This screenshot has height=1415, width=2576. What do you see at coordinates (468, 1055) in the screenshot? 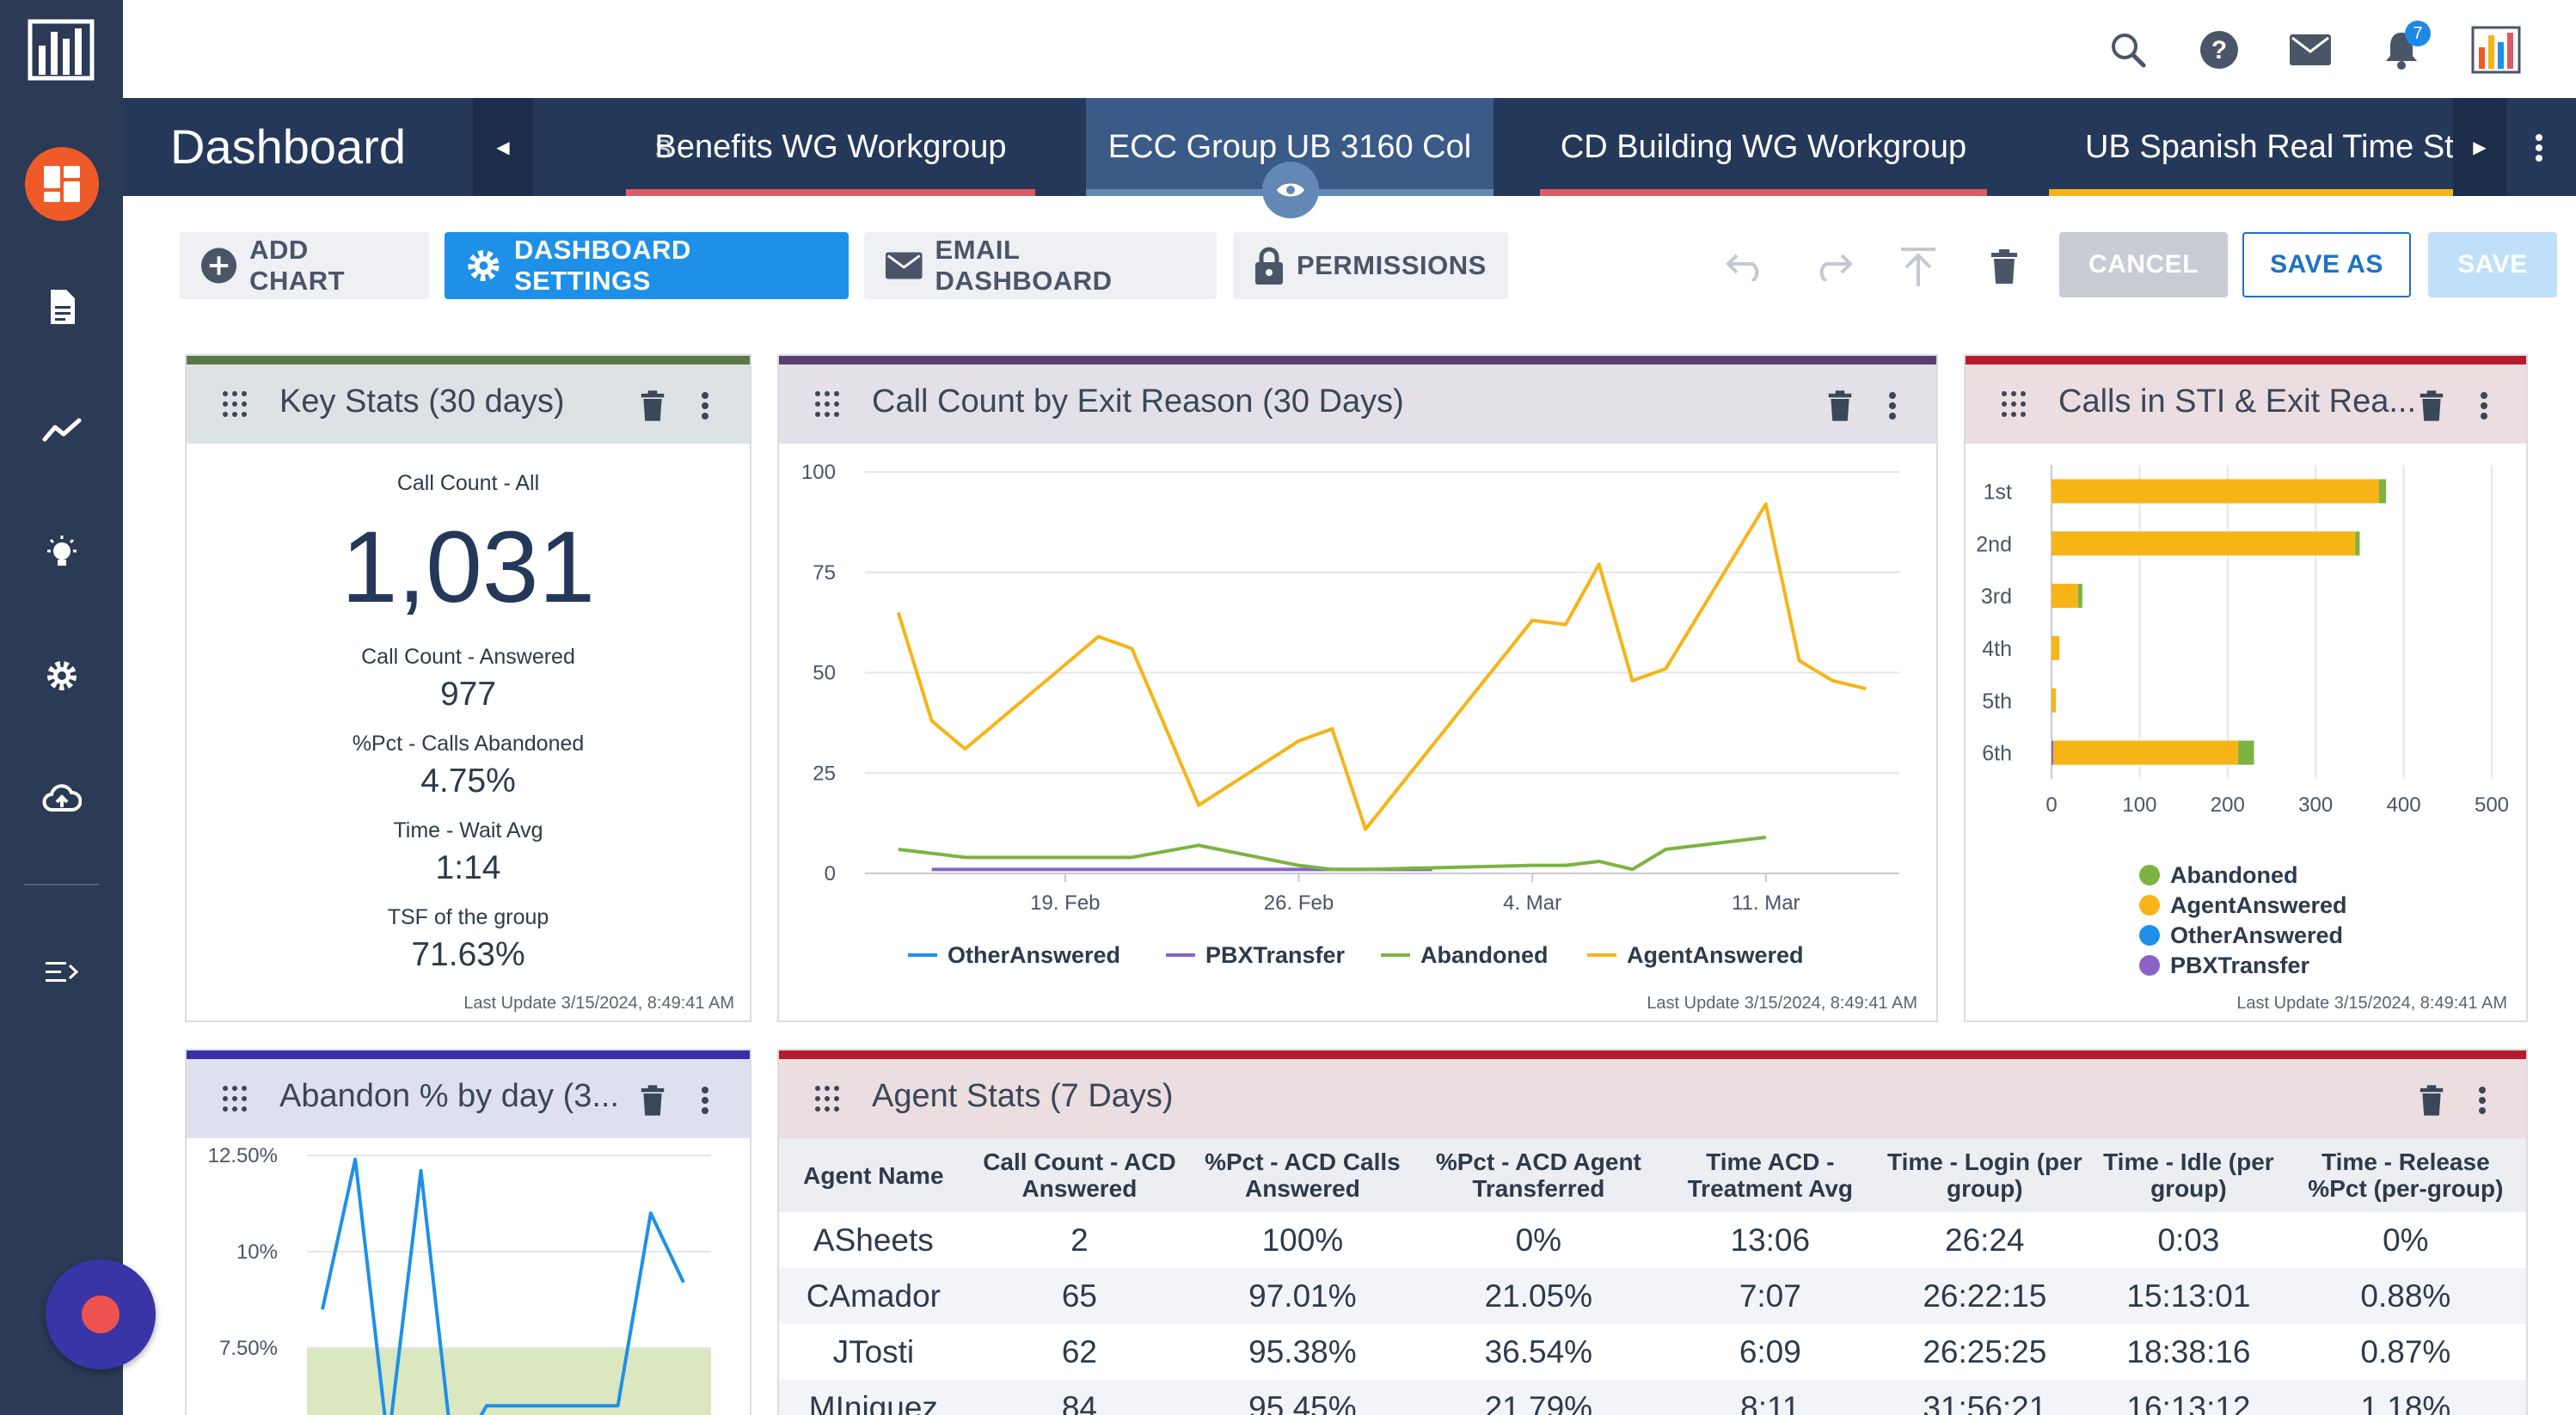
I see `widget-accent-bar` at bounding box center [468, 1055].